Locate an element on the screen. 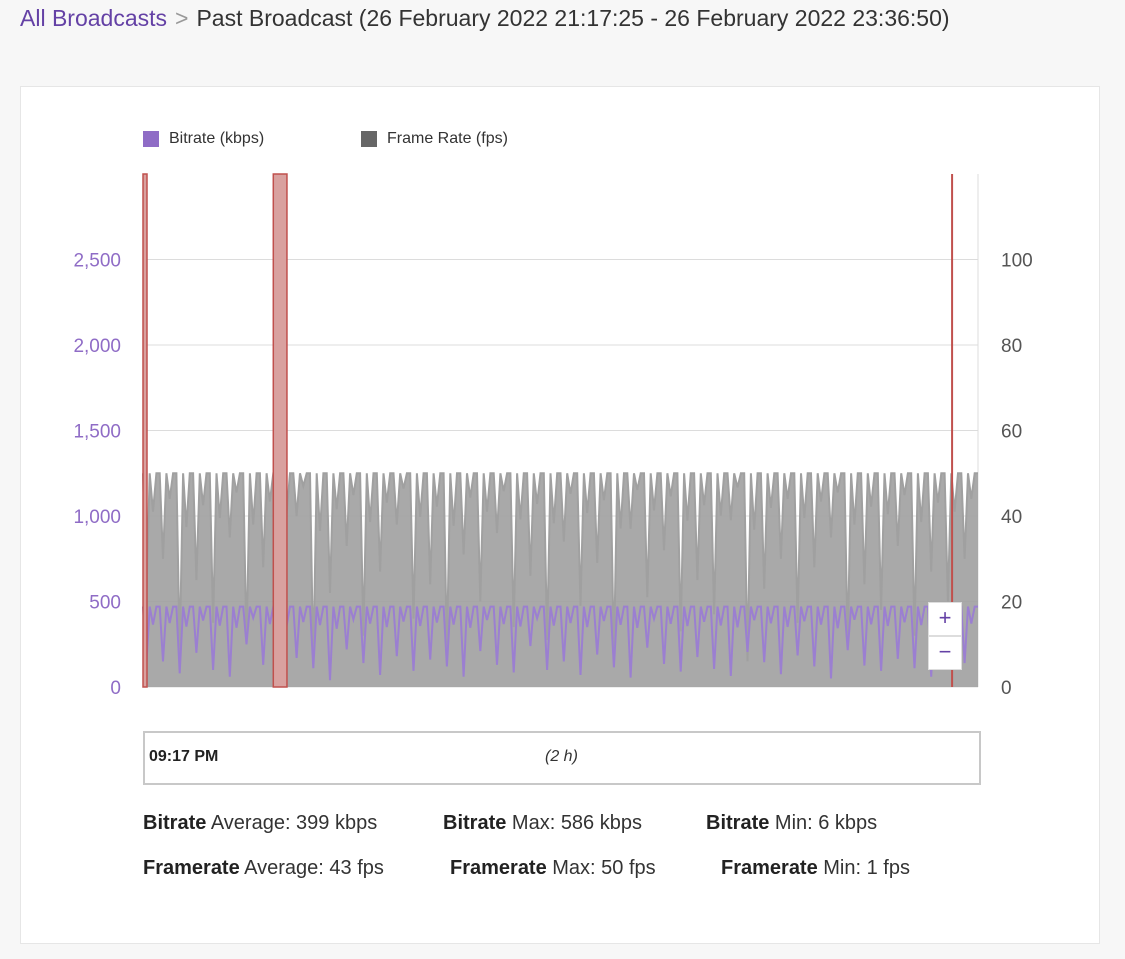  time-navigator: 09:17 PM (2 h) is located at coordinates (562, 758).